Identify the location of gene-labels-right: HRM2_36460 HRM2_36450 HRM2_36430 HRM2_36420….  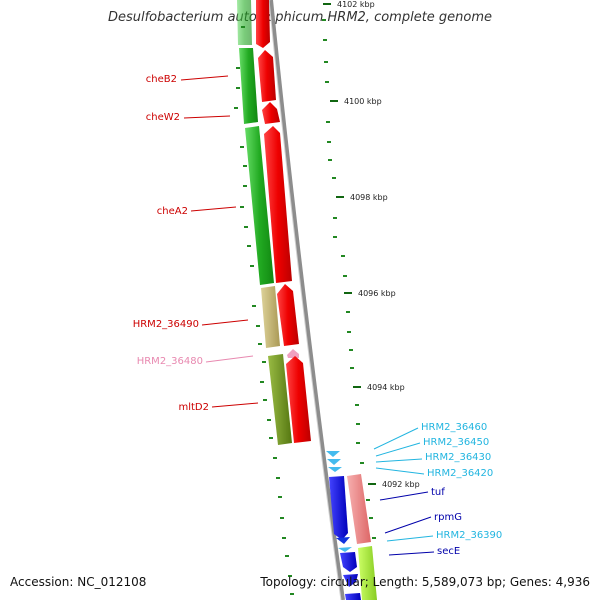
(437, 489).